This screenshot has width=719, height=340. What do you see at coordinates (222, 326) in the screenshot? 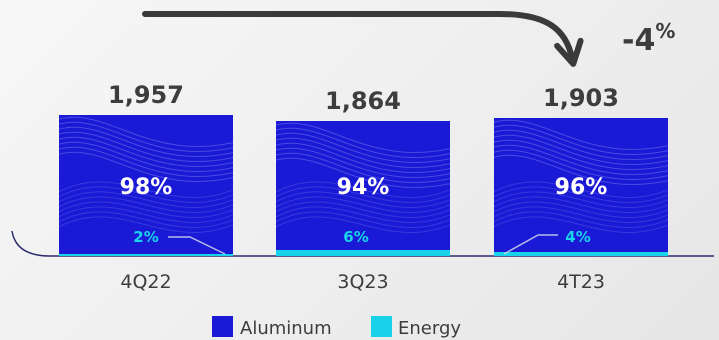
I see `legend-swatch-aluminum` at bounding box center [222, 326].